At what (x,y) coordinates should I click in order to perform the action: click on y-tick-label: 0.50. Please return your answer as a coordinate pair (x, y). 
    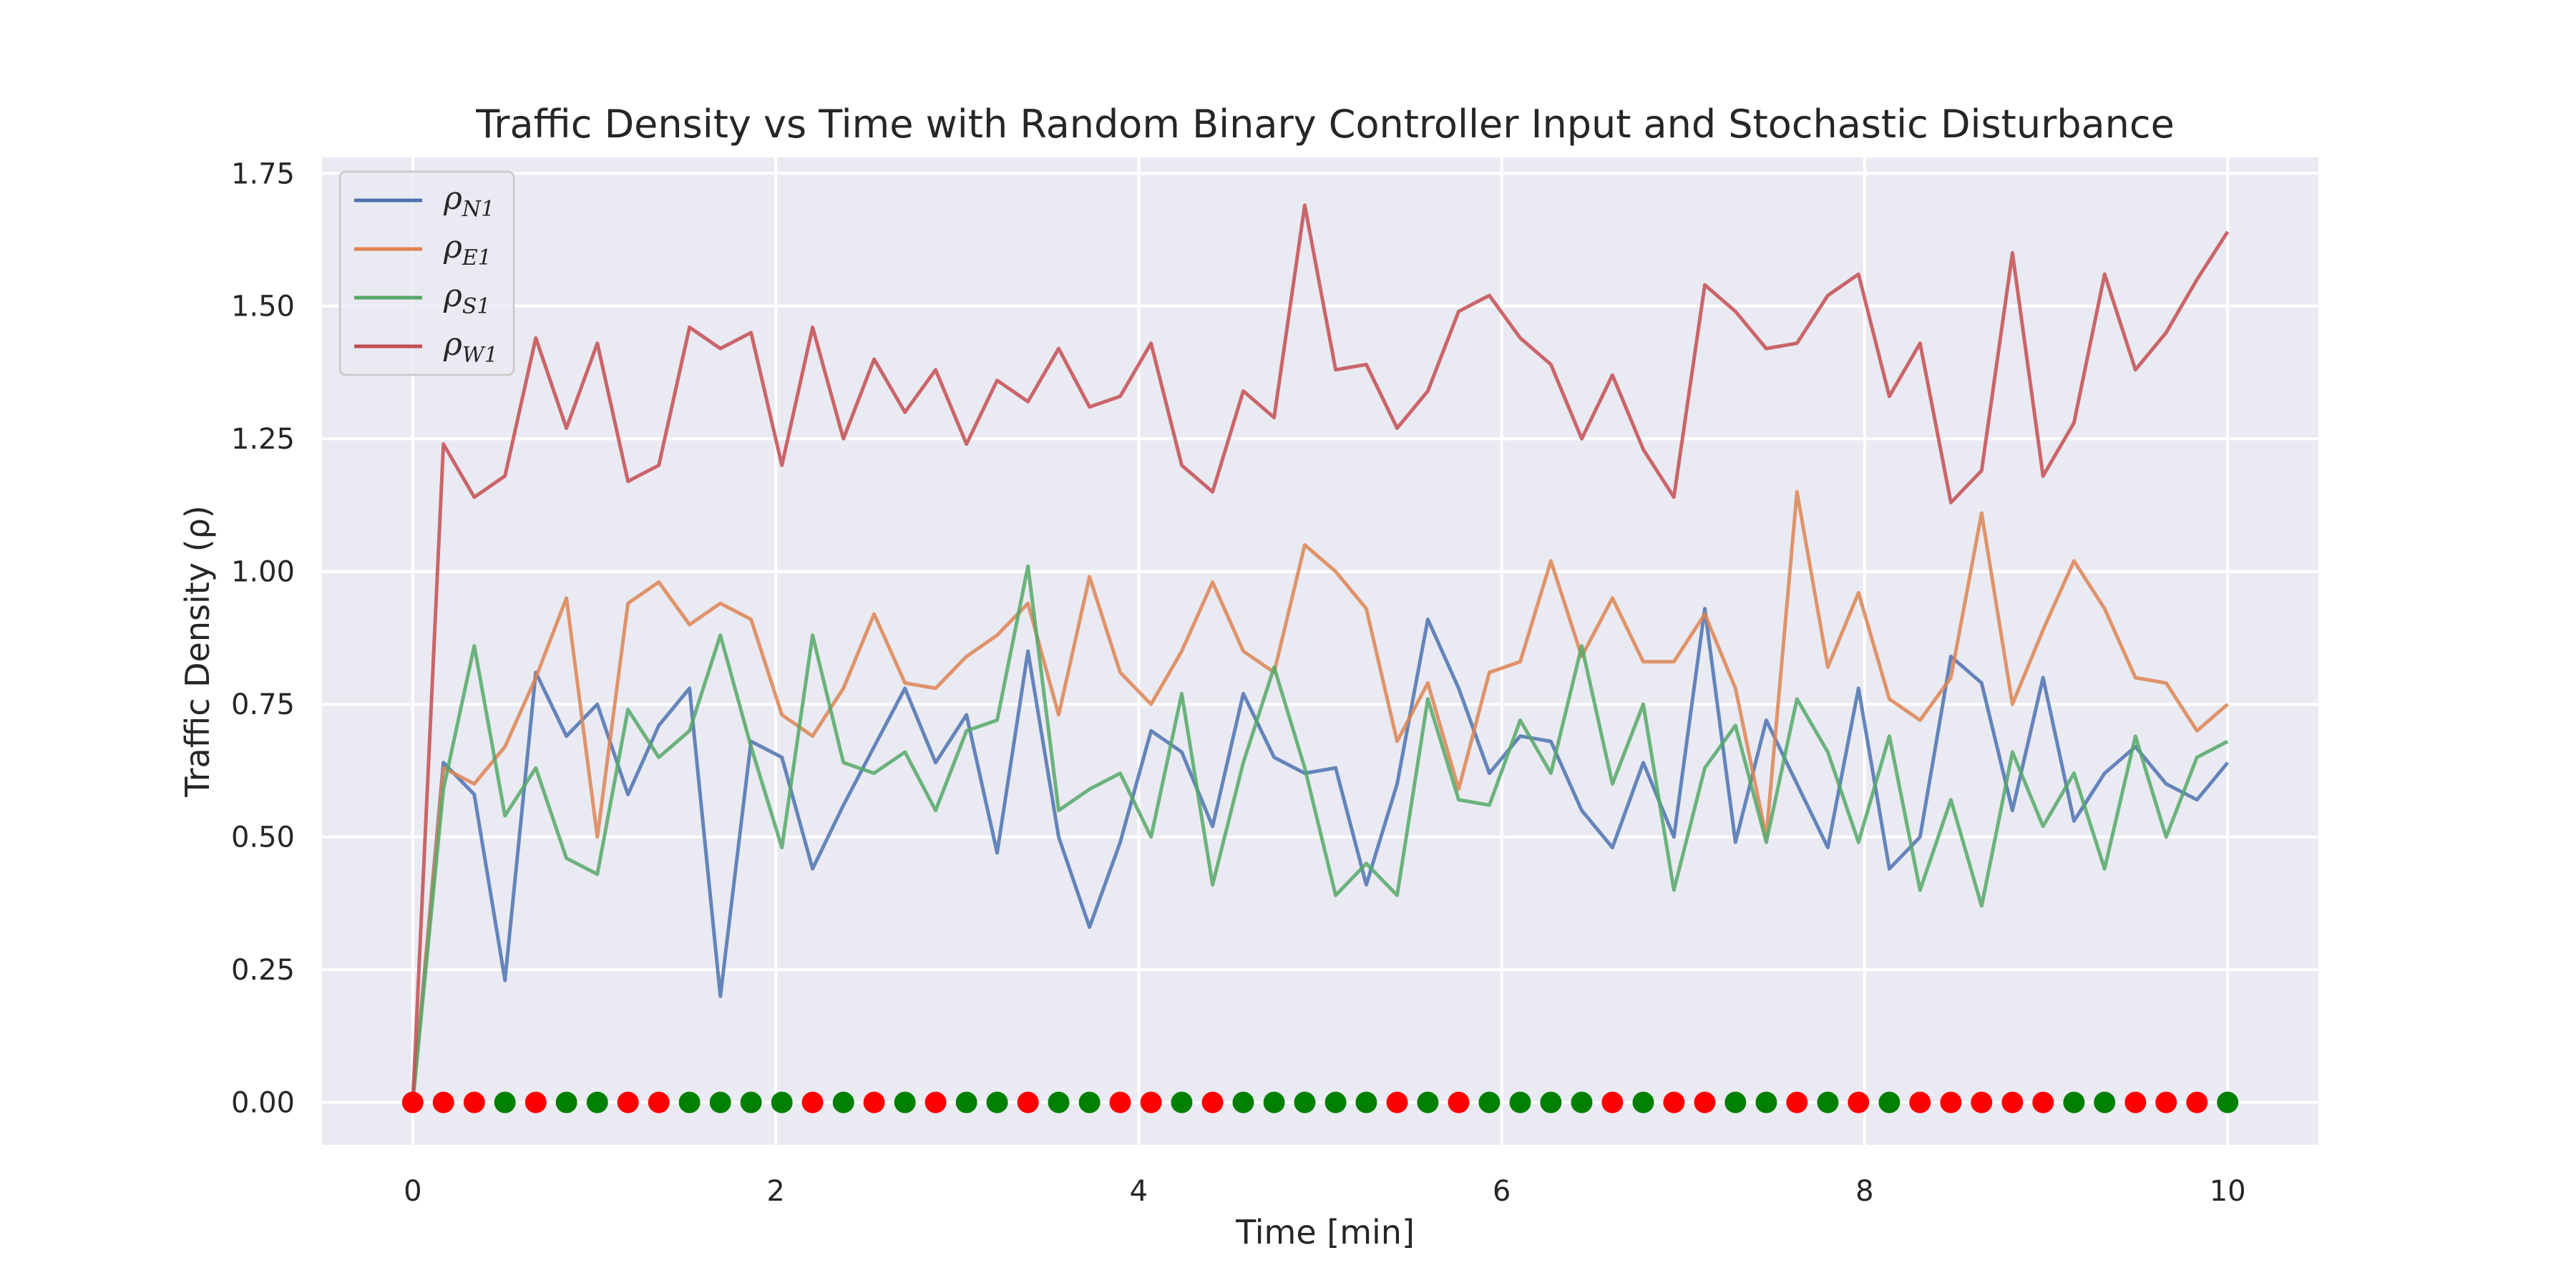
    Looking at the image, I should click on (263, 837).